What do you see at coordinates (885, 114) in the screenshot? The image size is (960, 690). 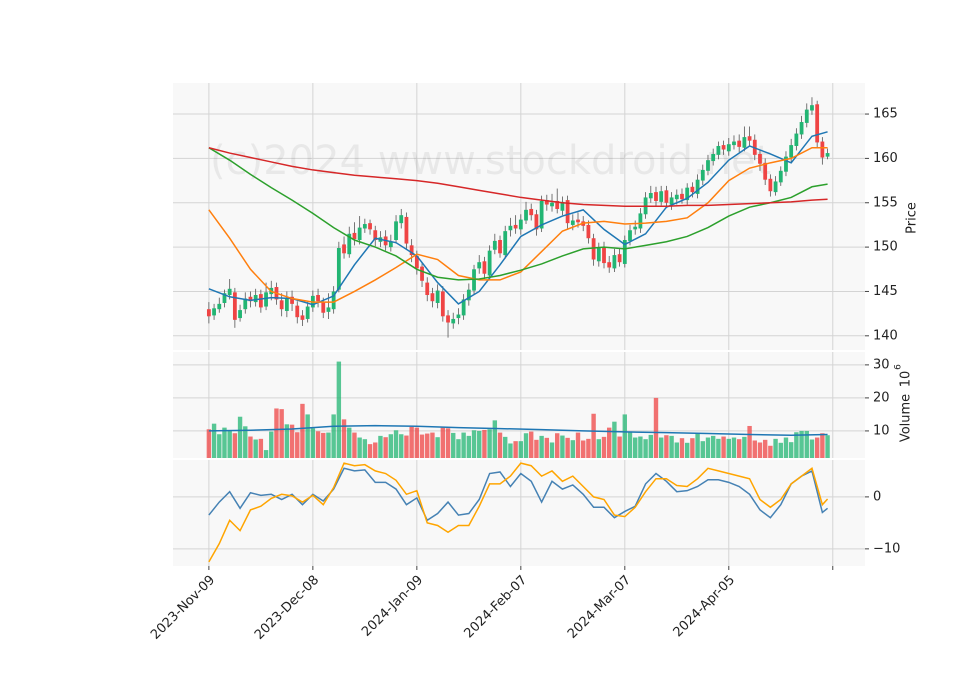 I see `y-tick-label: 165` at bounding box center [885, 114].